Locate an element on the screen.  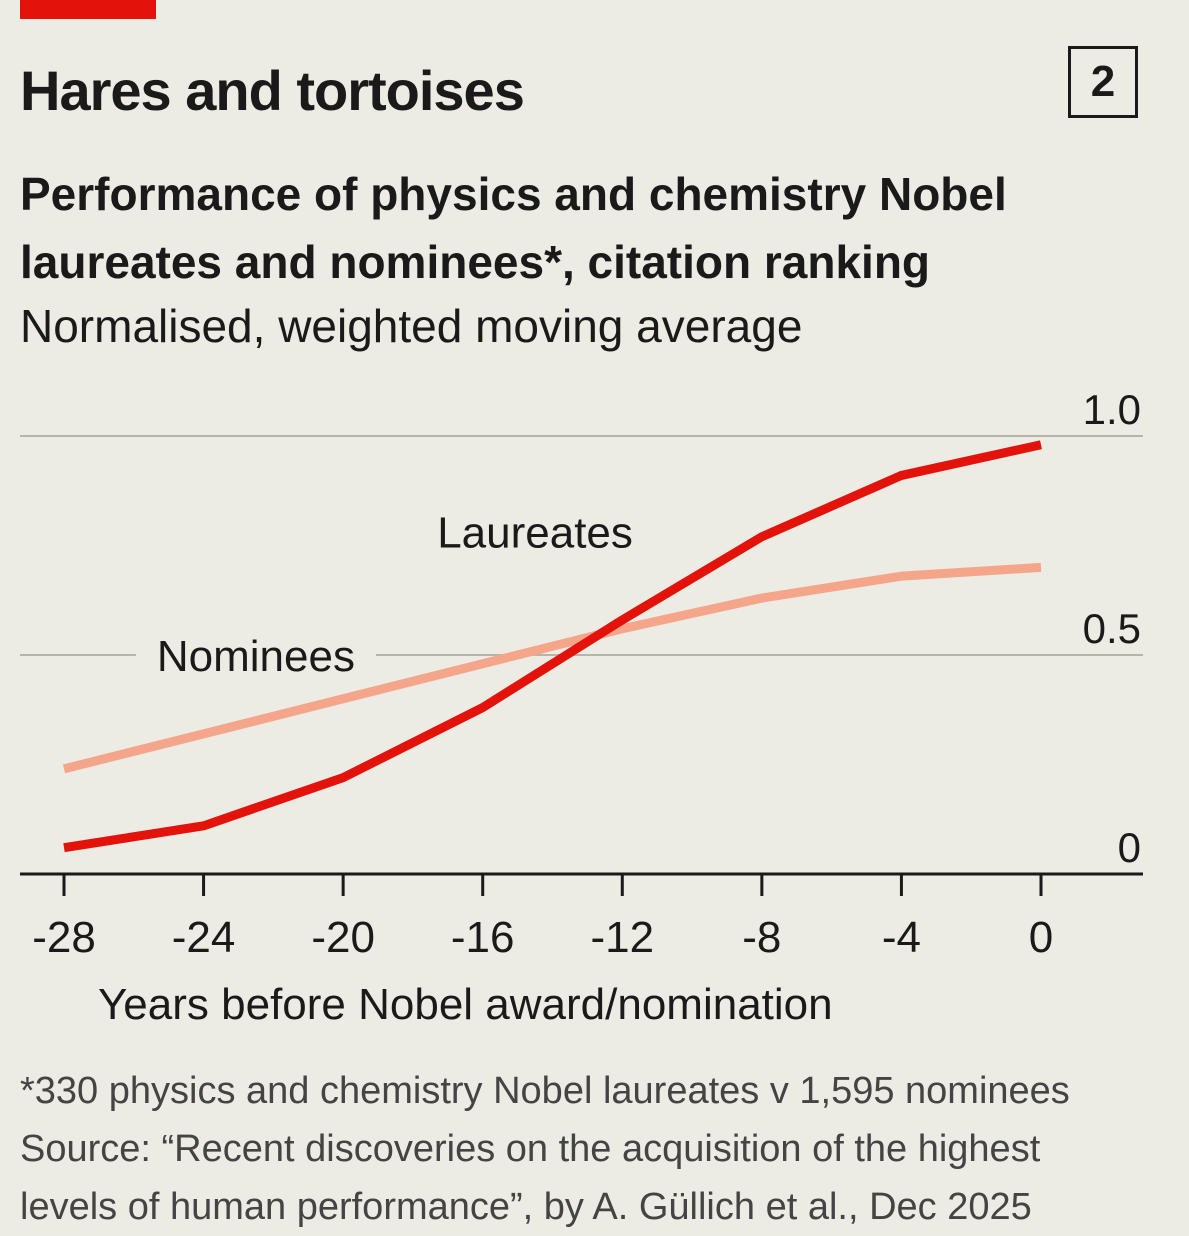
x-tick-label-7: 0 is located at coordinates (1041, 937).